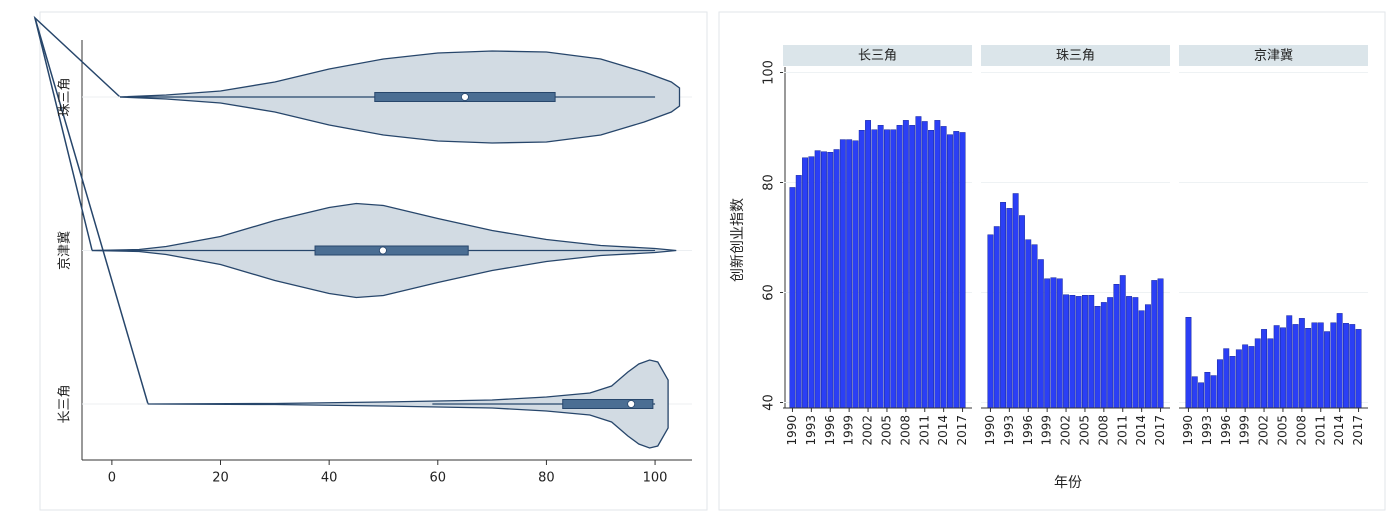  Describe the element at coordinates (1188, 430) in the screenshot. I see `x-tick-label: 1990` at that location.